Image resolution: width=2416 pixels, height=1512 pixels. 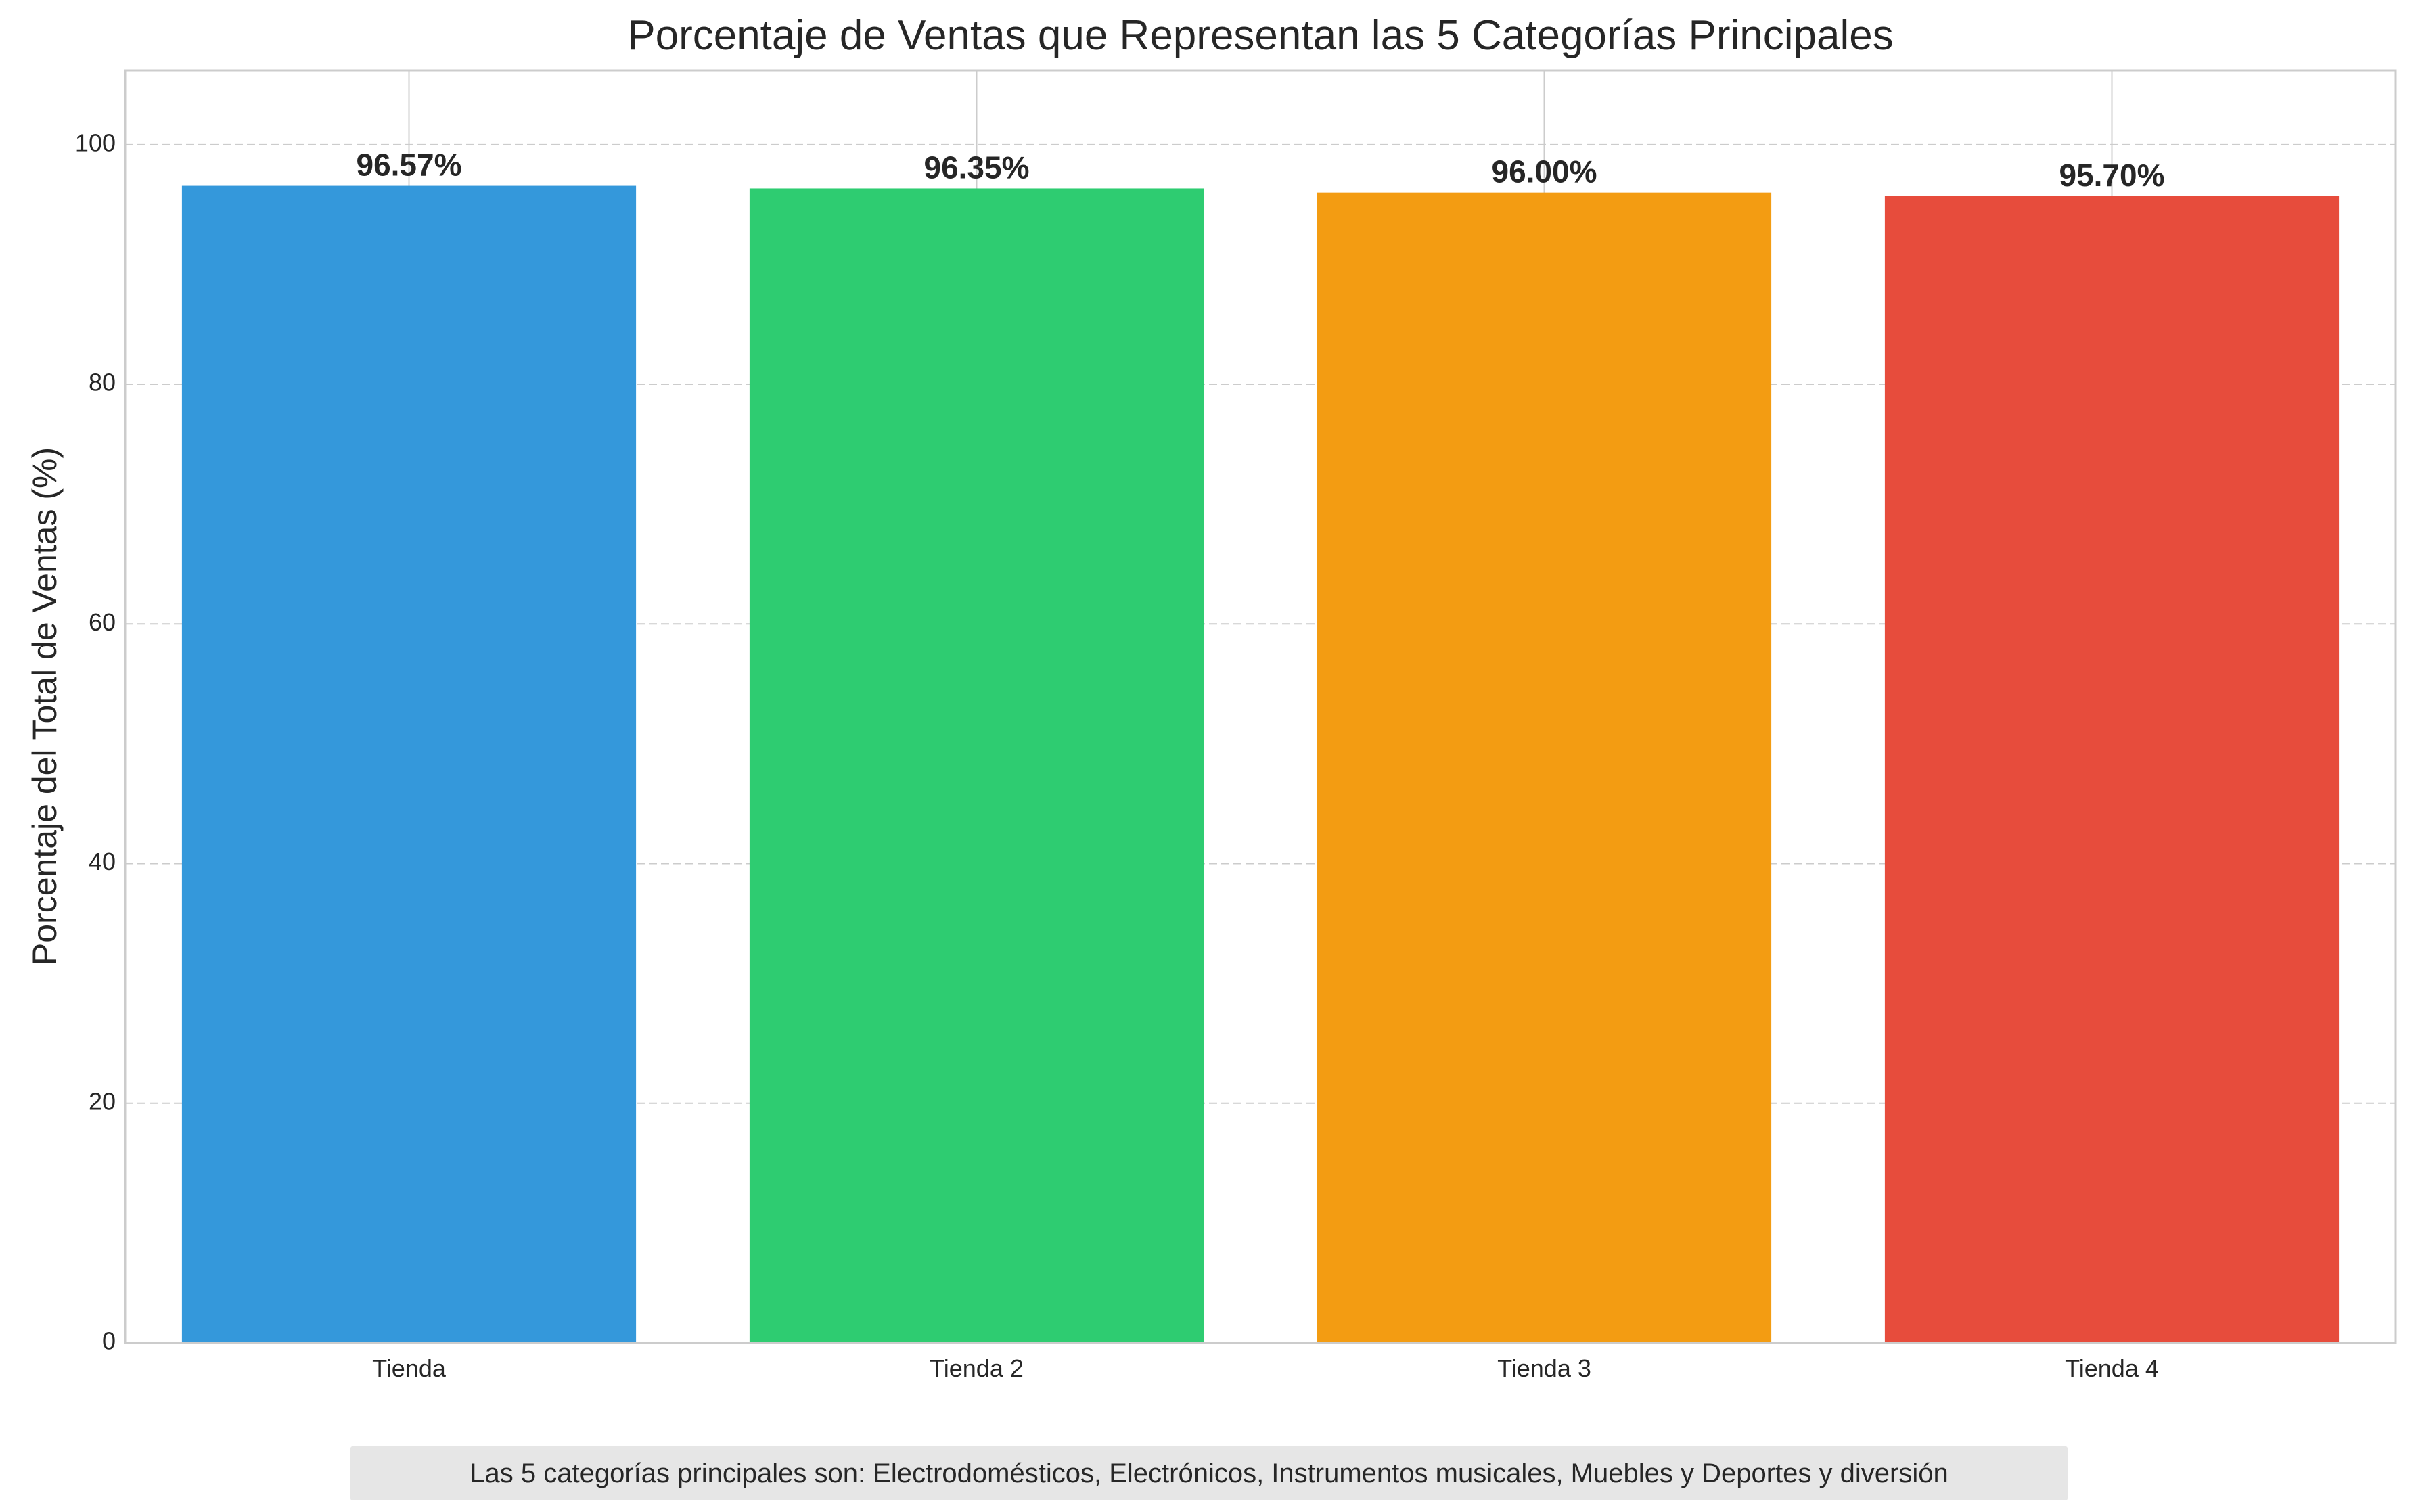 I want to click on y-tick-label: 40, so click(x=102, y=862).